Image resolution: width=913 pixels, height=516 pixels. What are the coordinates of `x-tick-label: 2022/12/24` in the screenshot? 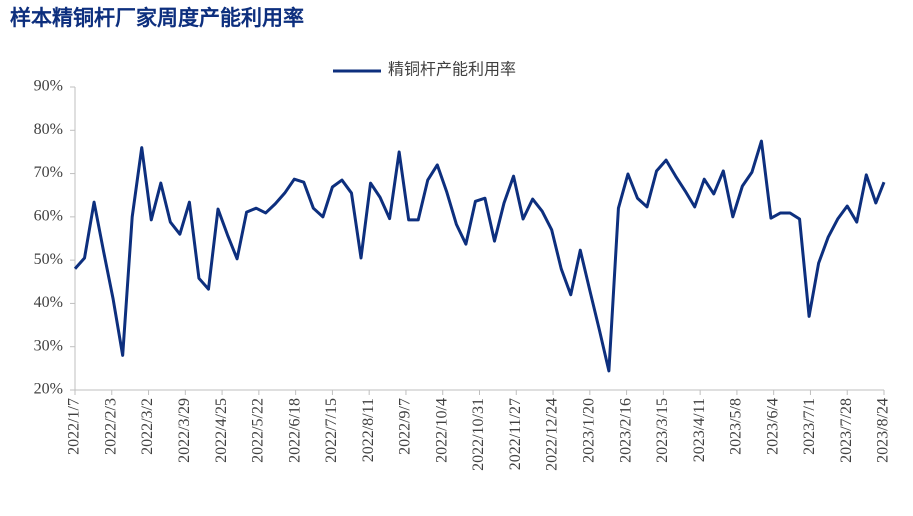 It's located at (552, 434).